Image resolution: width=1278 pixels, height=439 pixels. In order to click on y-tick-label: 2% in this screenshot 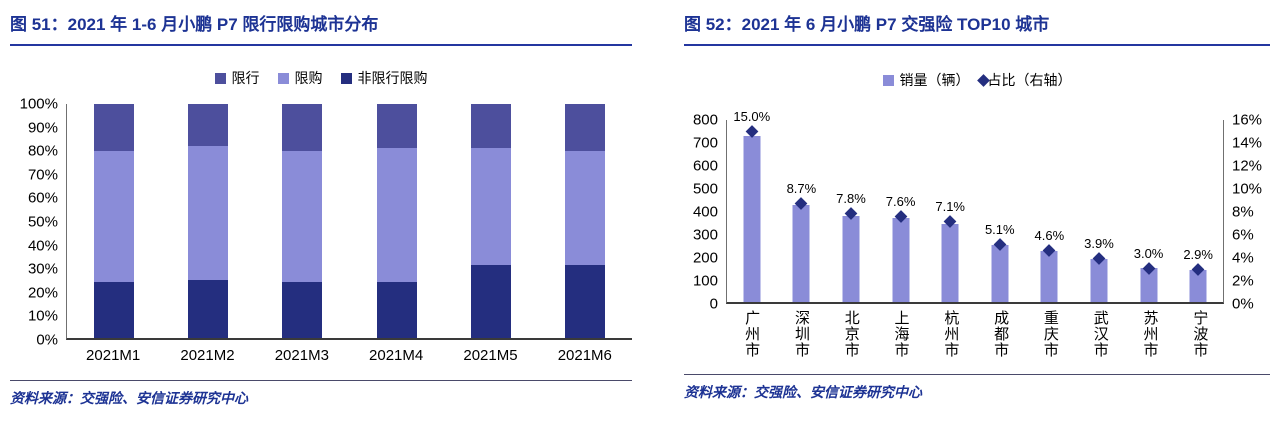, I will do `click(1243, 281)`.